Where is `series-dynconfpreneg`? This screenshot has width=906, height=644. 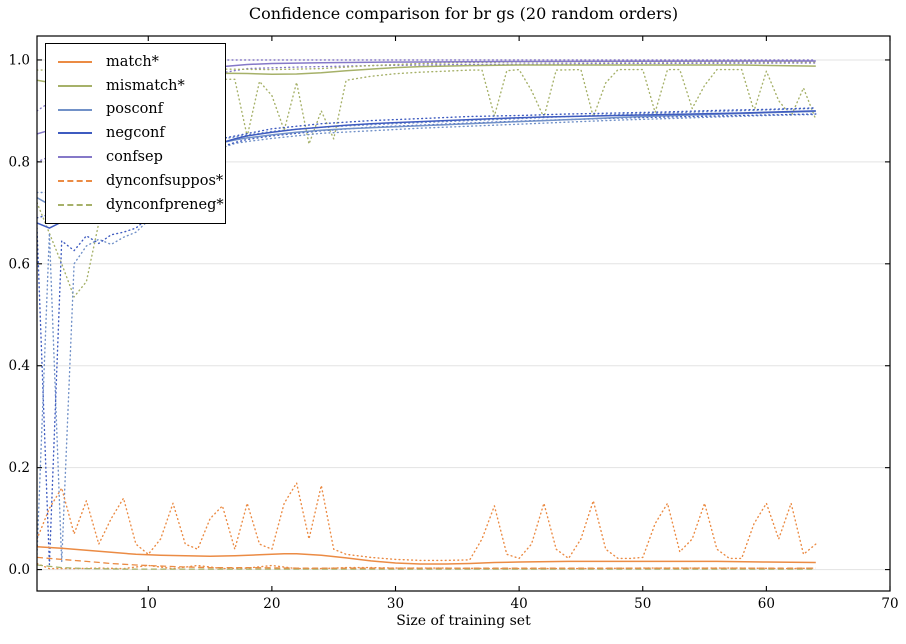 series-dynconfpreneg is located at coordinates (426, 567).